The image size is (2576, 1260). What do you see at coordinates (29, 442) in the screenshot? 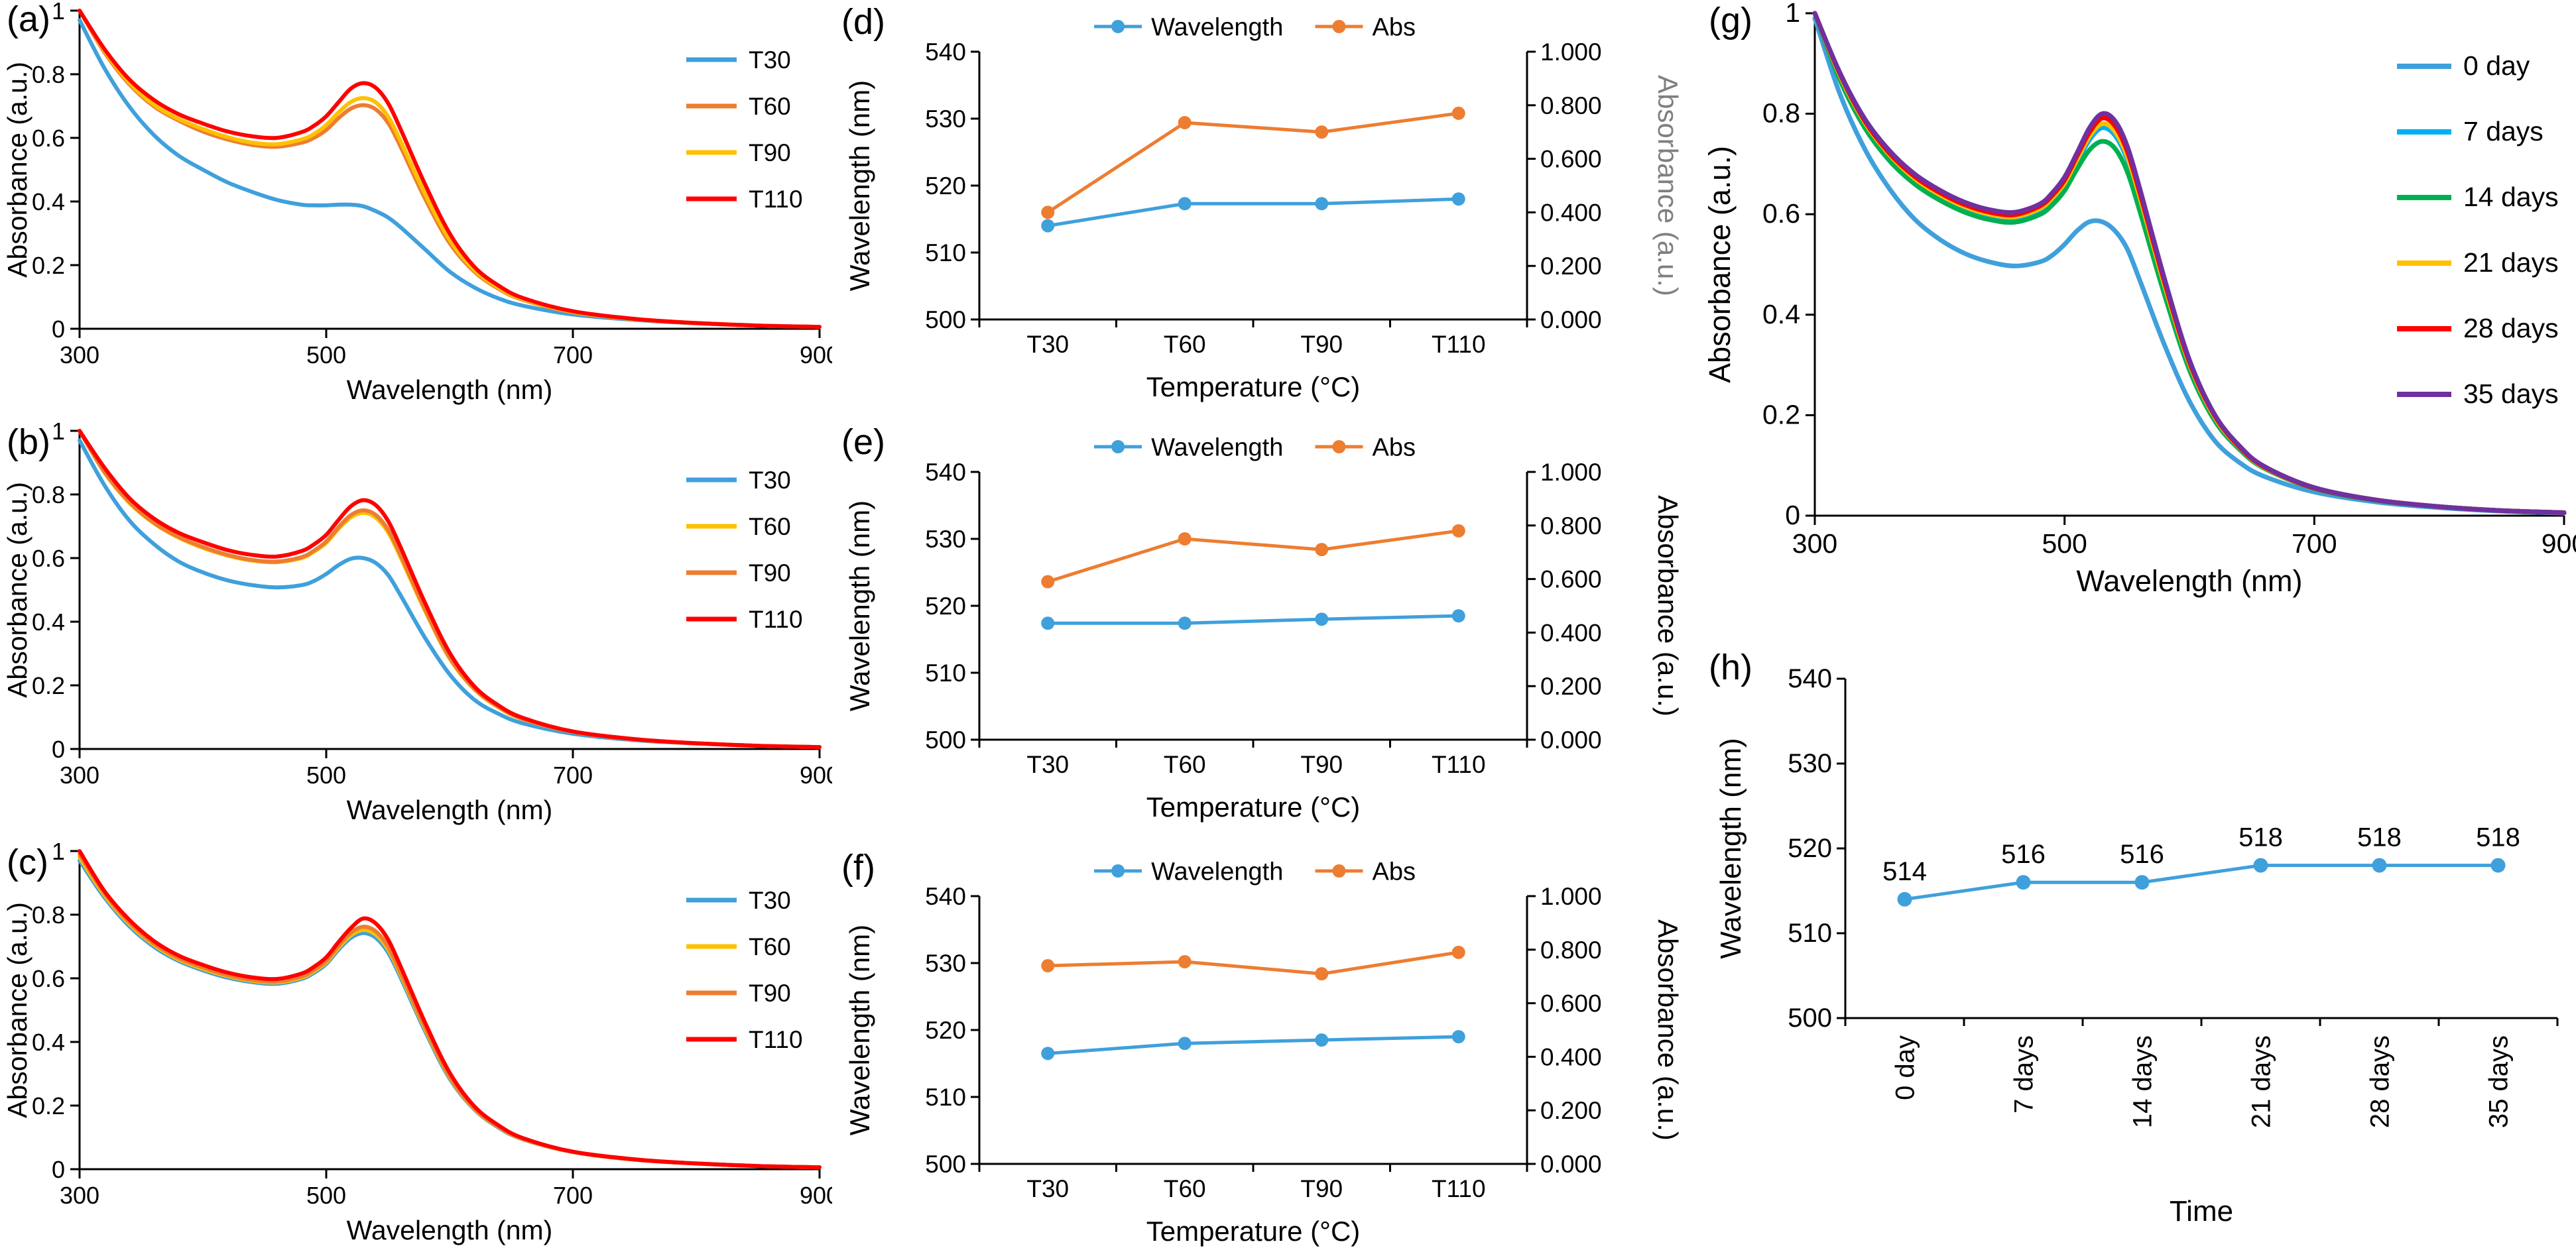
I see `panel-label-b: (b)` at bounding box center [29, 442].